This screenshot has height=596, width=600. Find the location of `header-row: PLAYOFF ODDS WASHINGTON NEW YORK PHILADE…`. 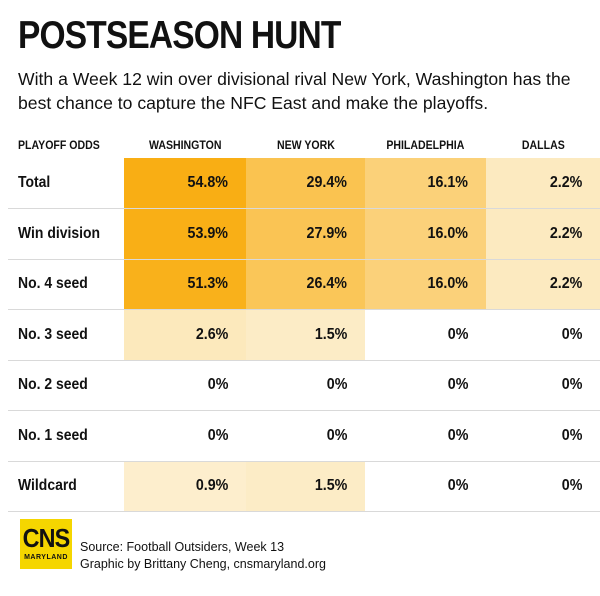

header-row: PLAYOFF ODDS WASHINGTON NEW YORK PHILADE… is located at coordinates (304, 145).